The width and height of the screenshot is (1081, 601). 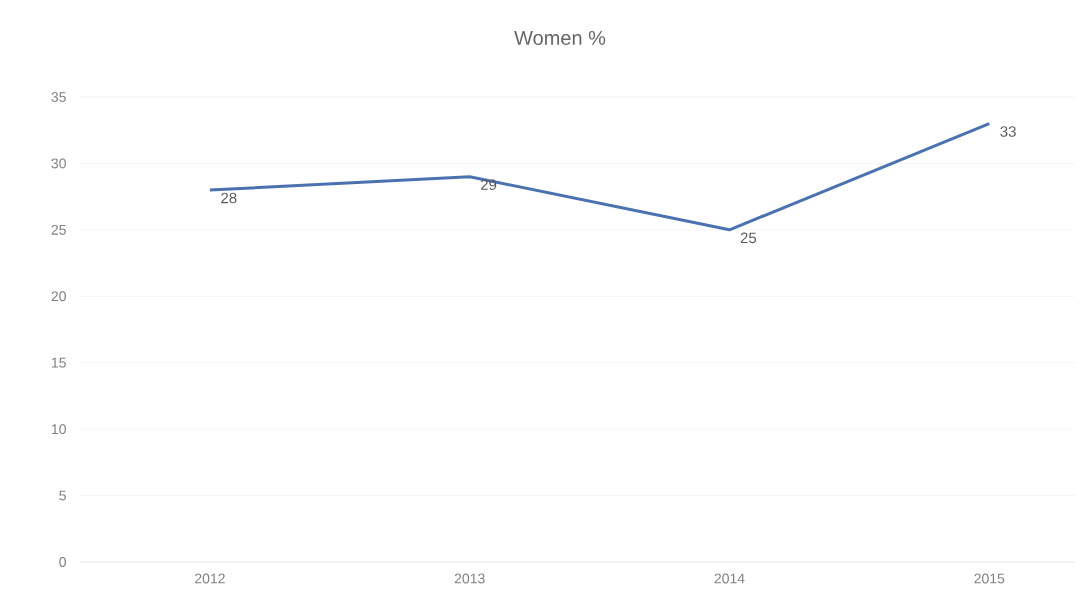 I want to click on data-label: 28, so click(x=229, y=198).